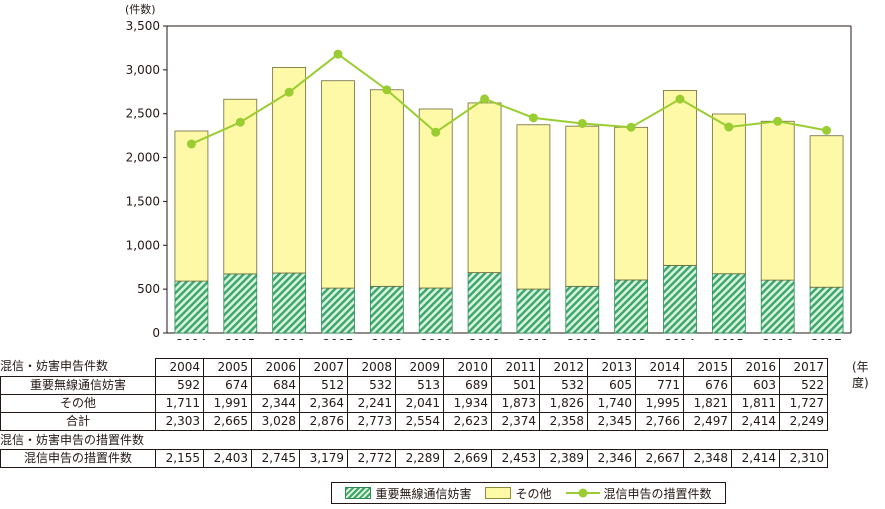 The image size is (885, 509). What do you see at coordinates (467, 403) in the screenshot?
I see `table-cell: 1,934` at bounding box center [467, 403].